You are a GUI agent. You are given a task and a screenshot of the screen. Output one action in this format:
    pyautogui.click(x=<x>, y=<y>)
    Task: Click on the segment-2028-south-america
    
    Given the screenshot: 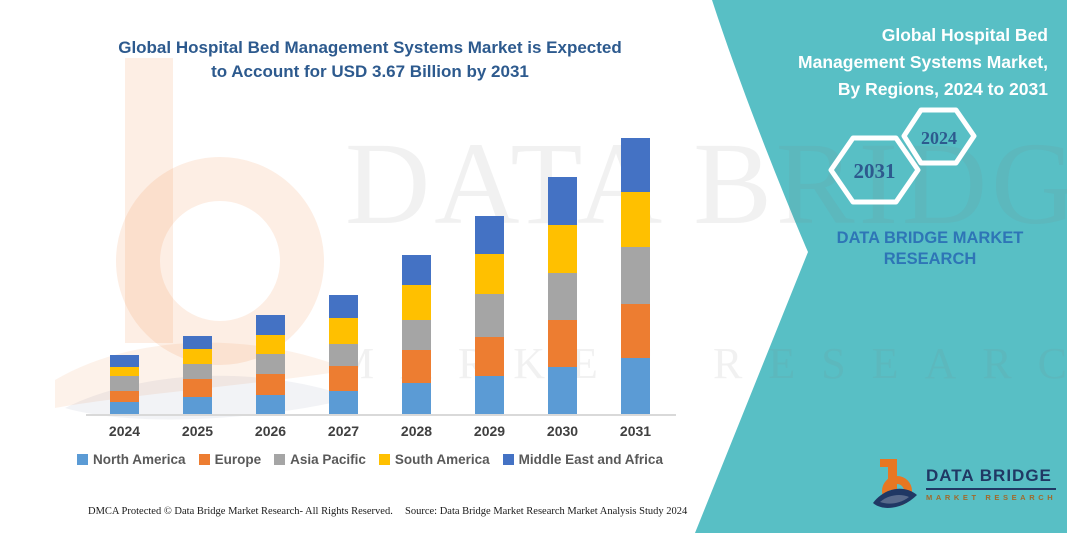 What is the action you would take?
    pyautogui.click(x=416, y=302)
    